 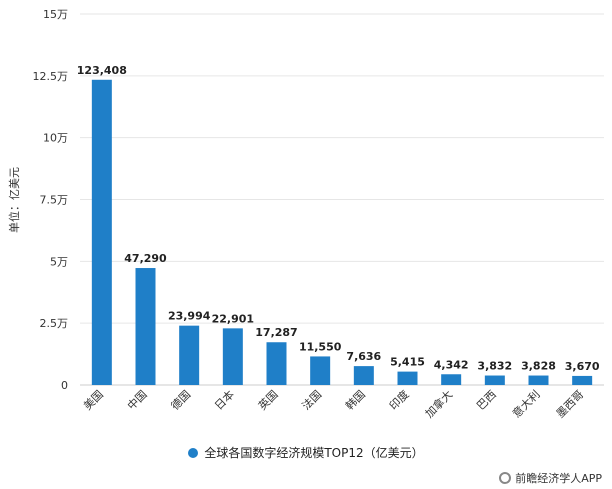 I want to click on data-label: 47,290, so click(x=145, y=258).